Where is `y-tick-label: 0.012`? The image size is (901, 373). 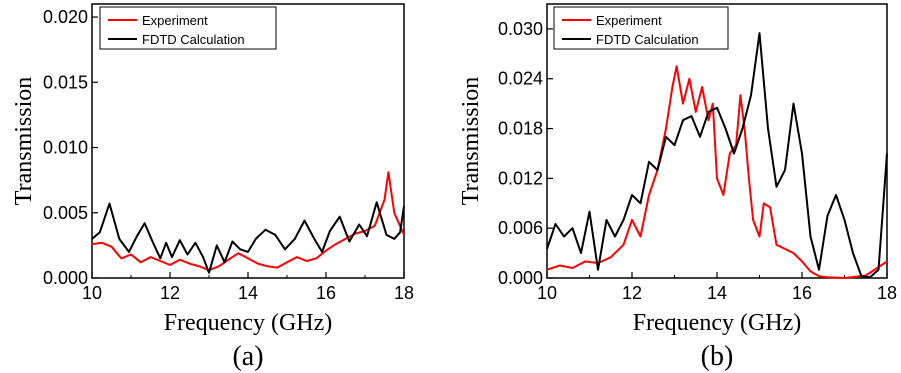 y-tick-label: 0.012 is located at coordinates (520, 178).